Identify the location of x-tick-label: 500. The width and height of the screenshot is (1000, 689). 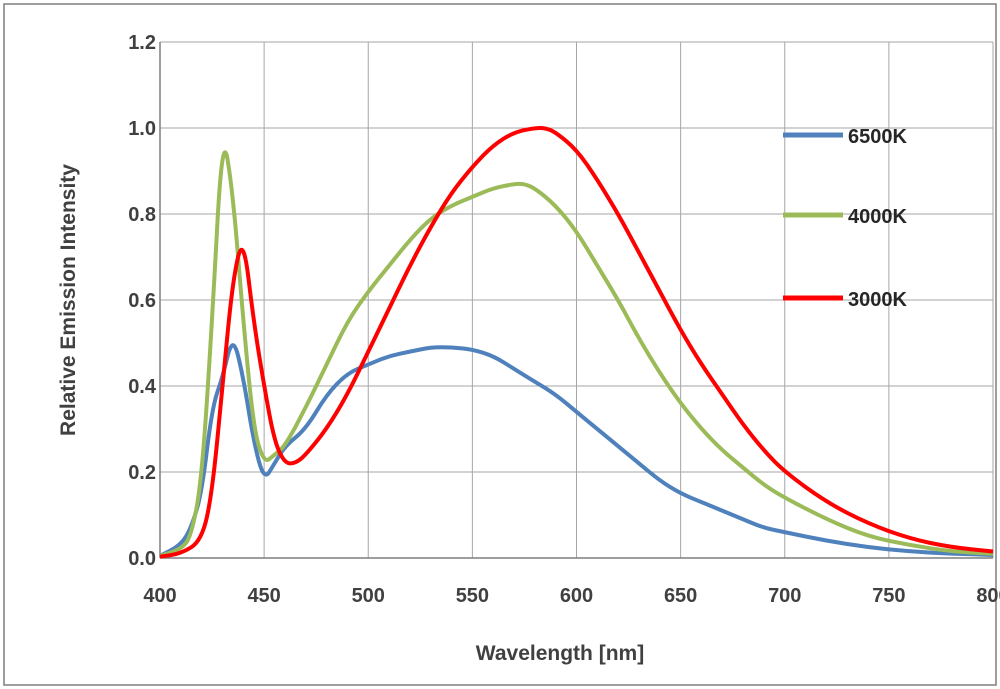
(368, 596).